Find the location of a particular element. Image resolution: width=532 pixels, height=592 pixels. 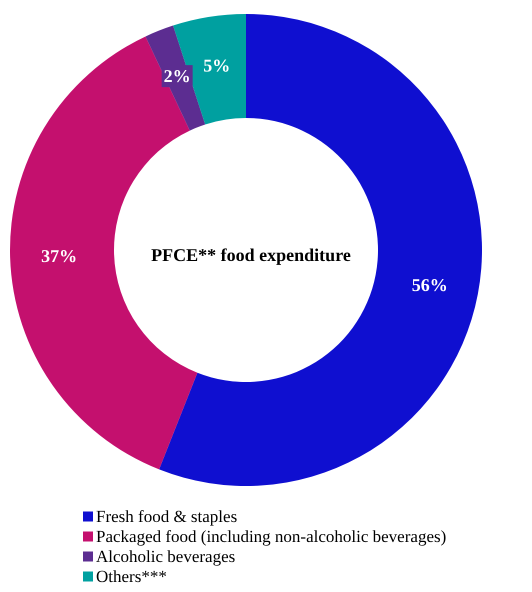

legend-label: Others*** is located at coordinates (131, 576).